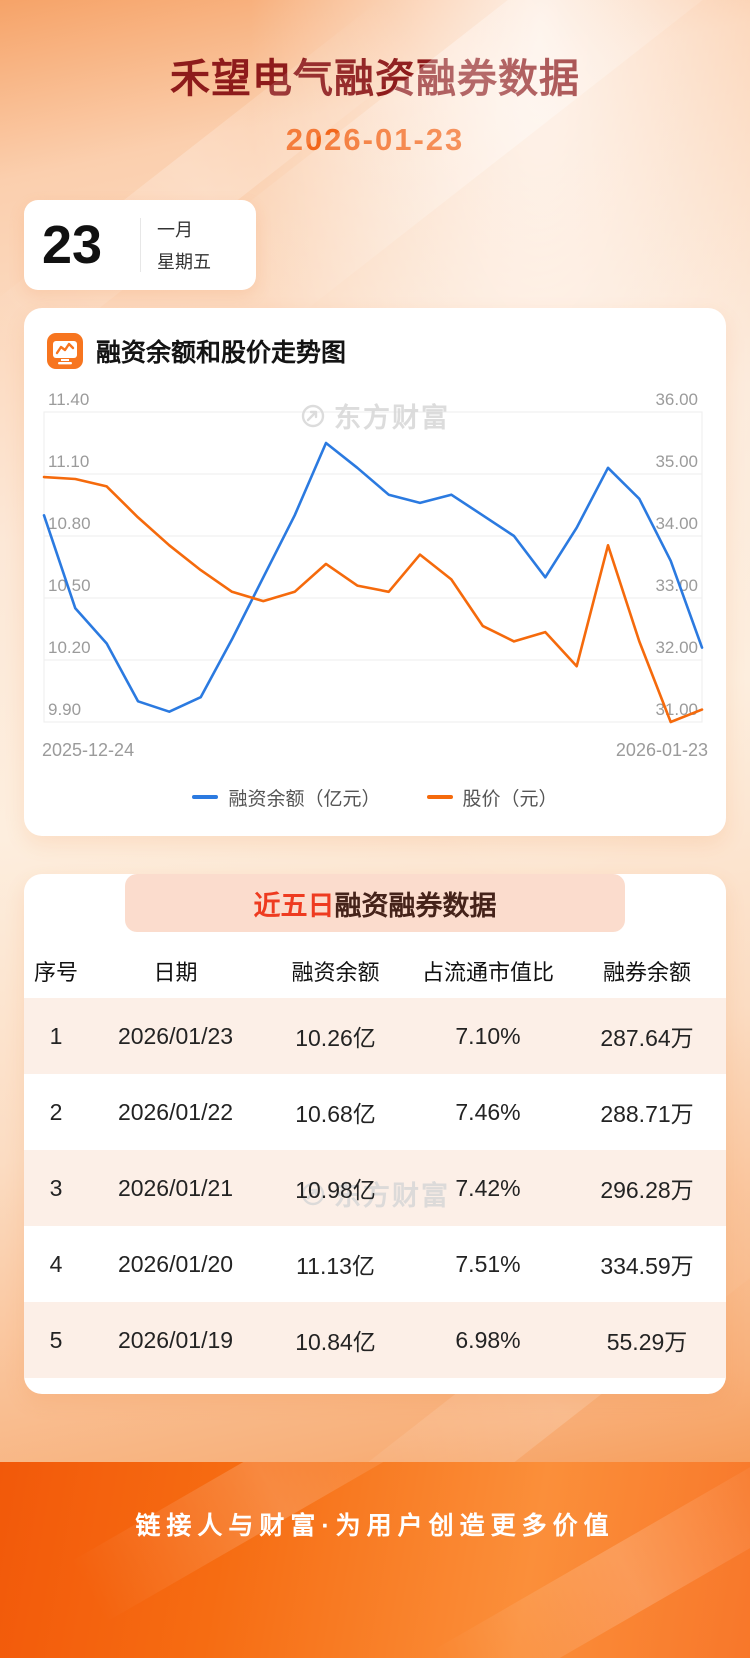 This screenshot has width=750, height=1658. I want to click on table-row: 1 2026/01/23 10.26亿 7.10% 287.64万, so click(375, 1036).